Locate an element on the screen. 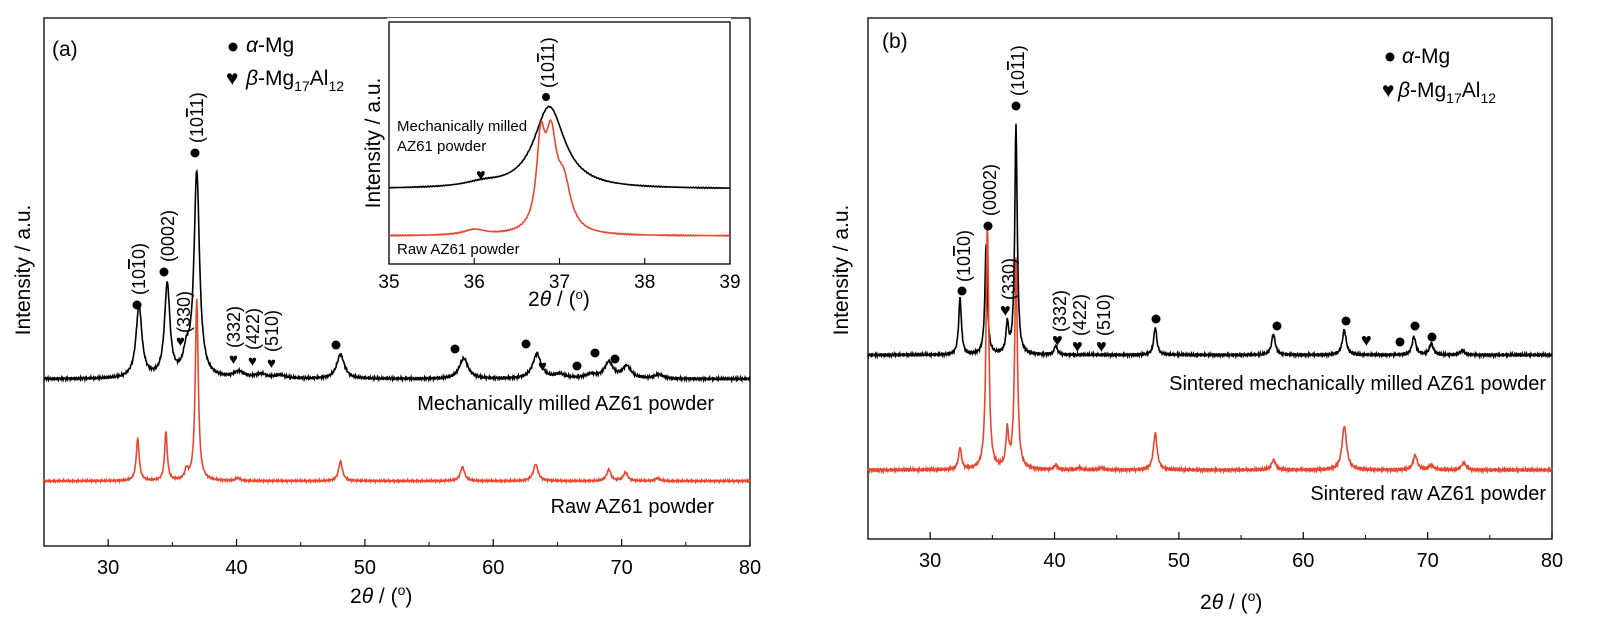 The height and width of the screenshot is (635, 1609). inset-x-axis: 35 36 37 38 39 is located at coordinates (559, 275).